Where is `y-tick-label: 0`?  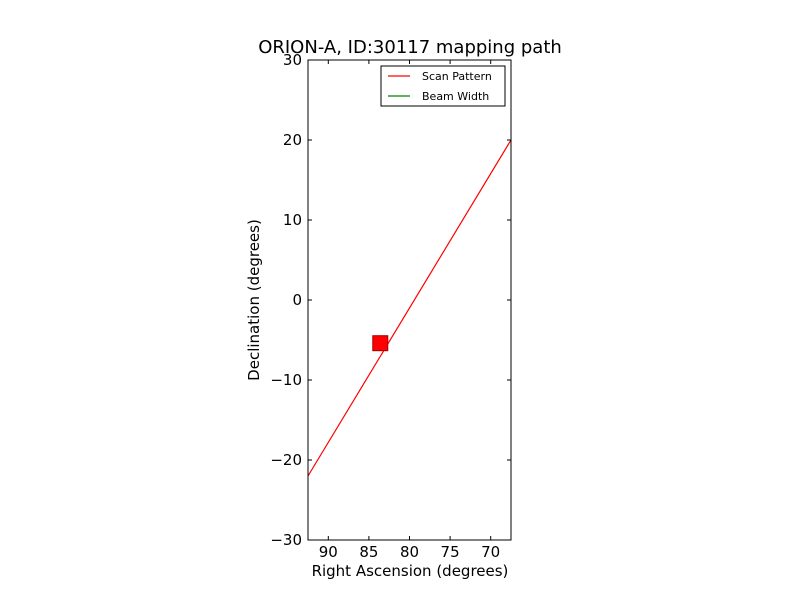
y-tick-label: 0 is located at coordinates (297, 300).